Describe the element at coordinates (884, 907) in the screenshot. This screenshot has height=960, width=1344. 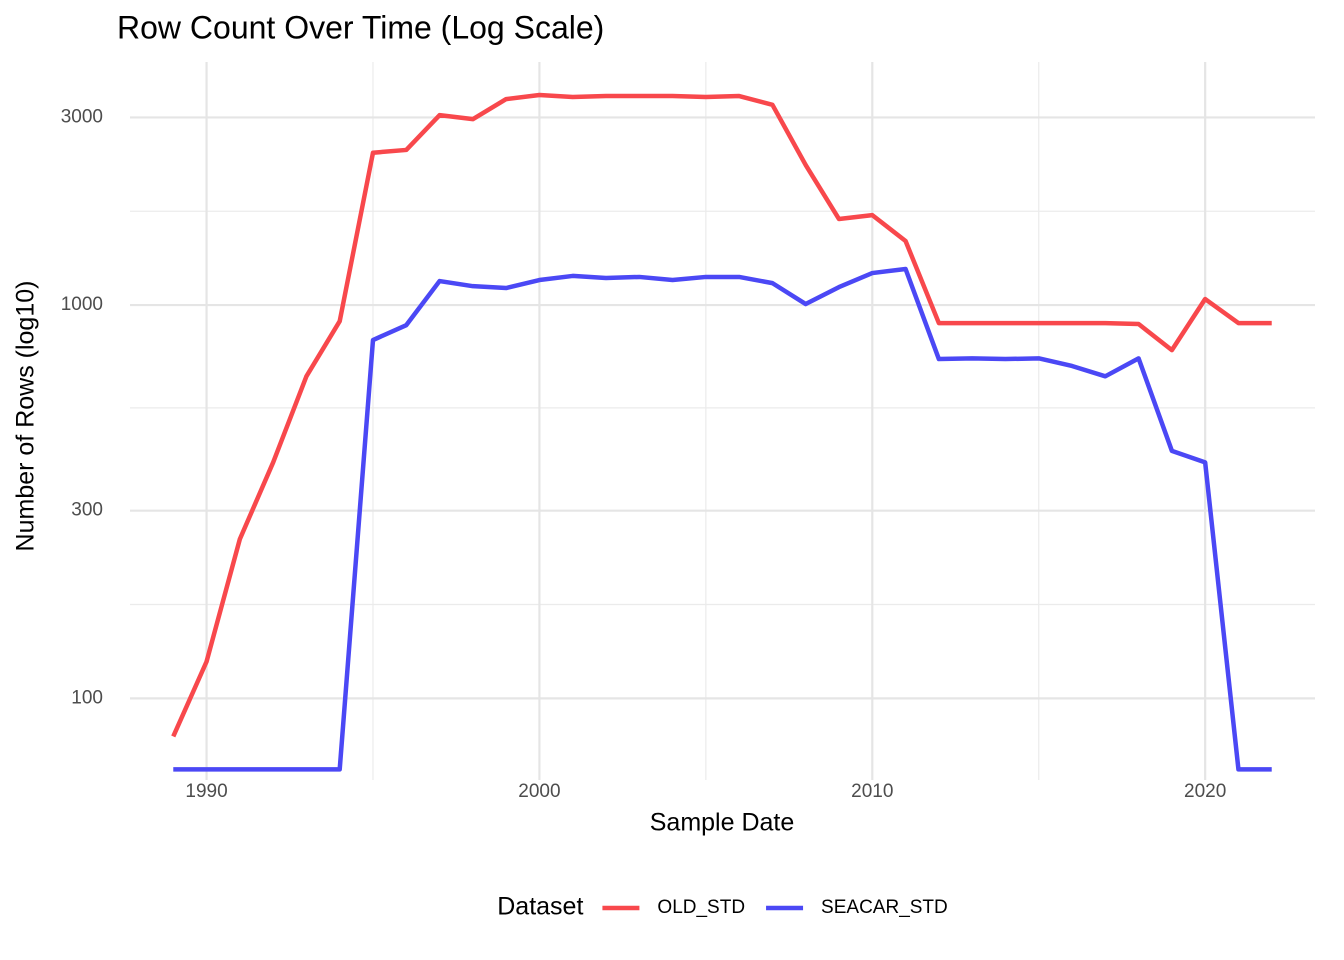
I see `legend-label: SEACAR_STD` at that location.